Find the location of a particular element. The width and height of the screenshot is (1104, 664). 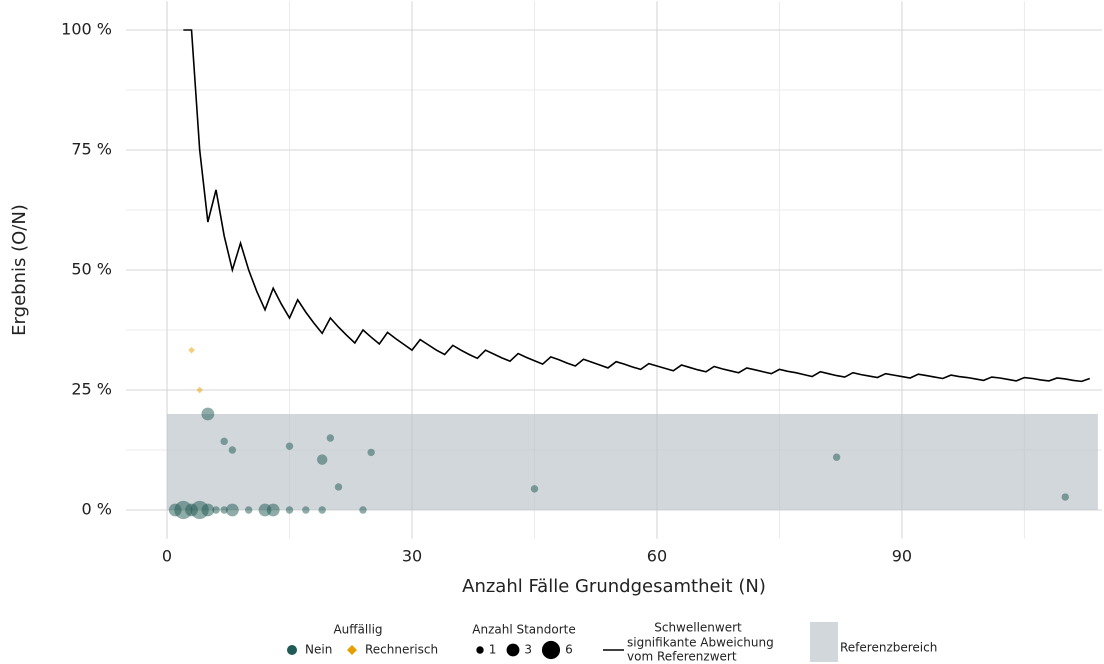

x-tick-label: 0 is located at coordinates (167, 556).